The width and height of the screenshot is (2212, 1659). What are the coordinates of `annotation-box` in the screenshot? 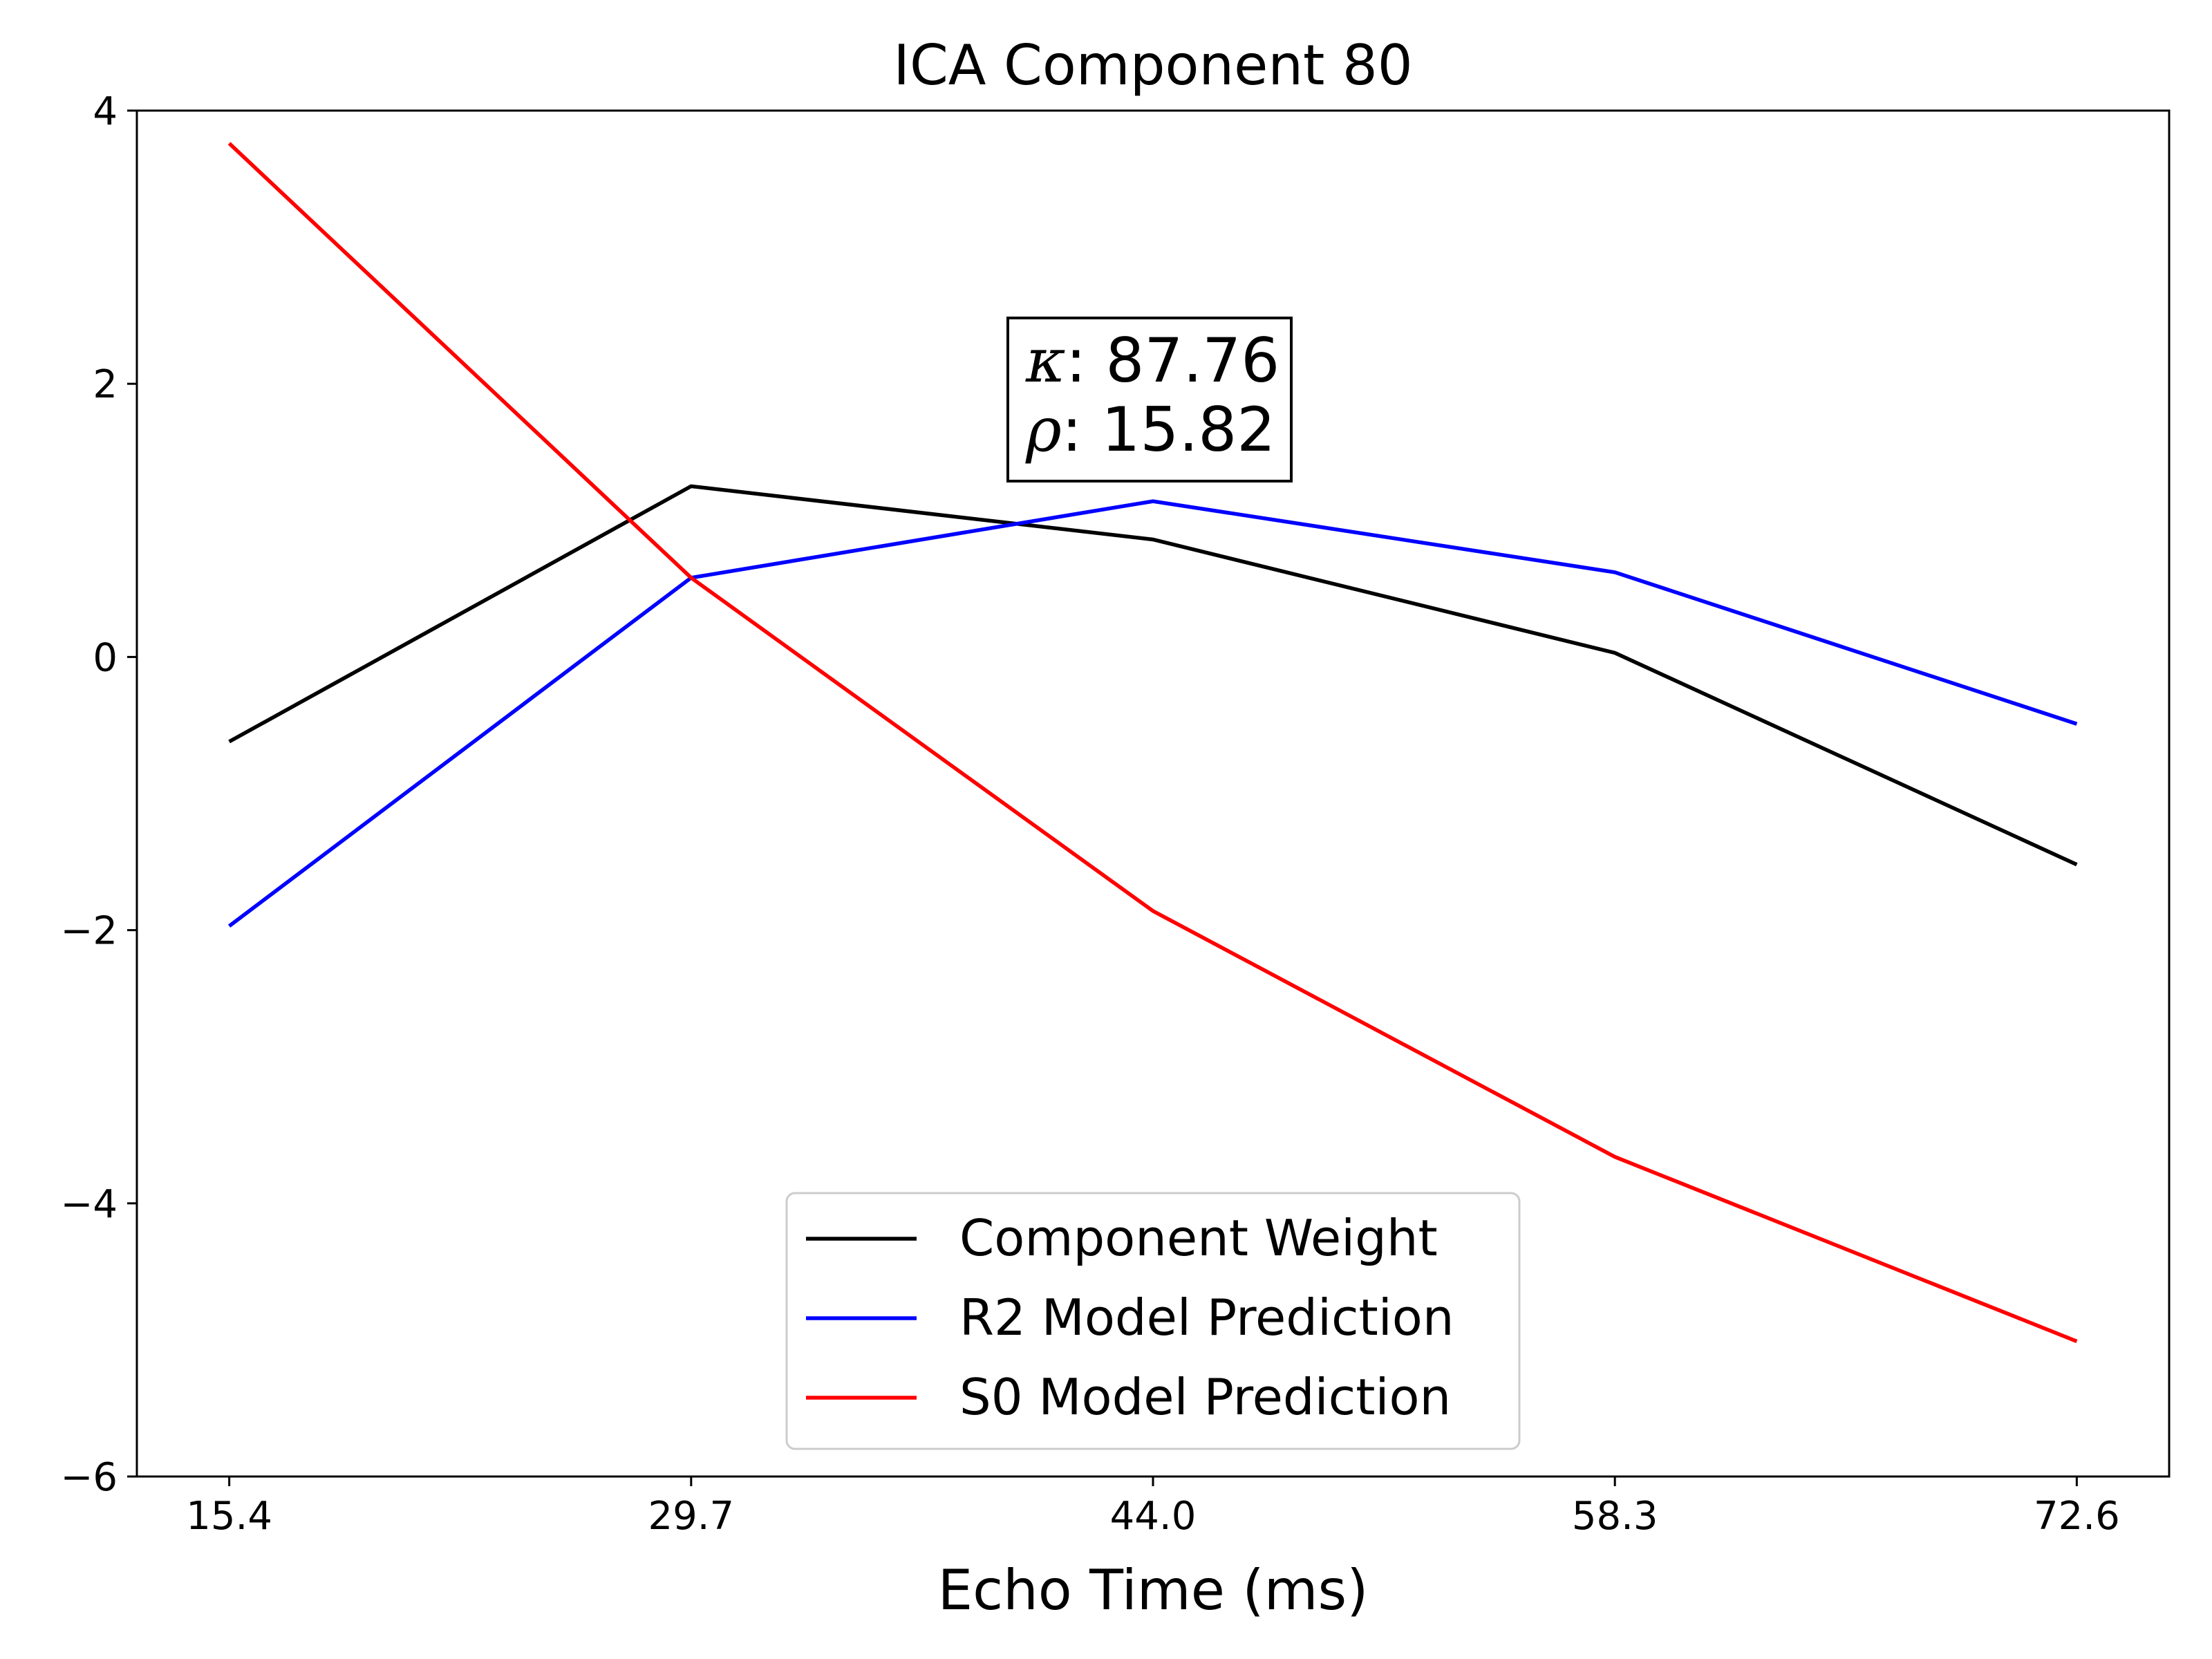 It's located at (1149, 399).